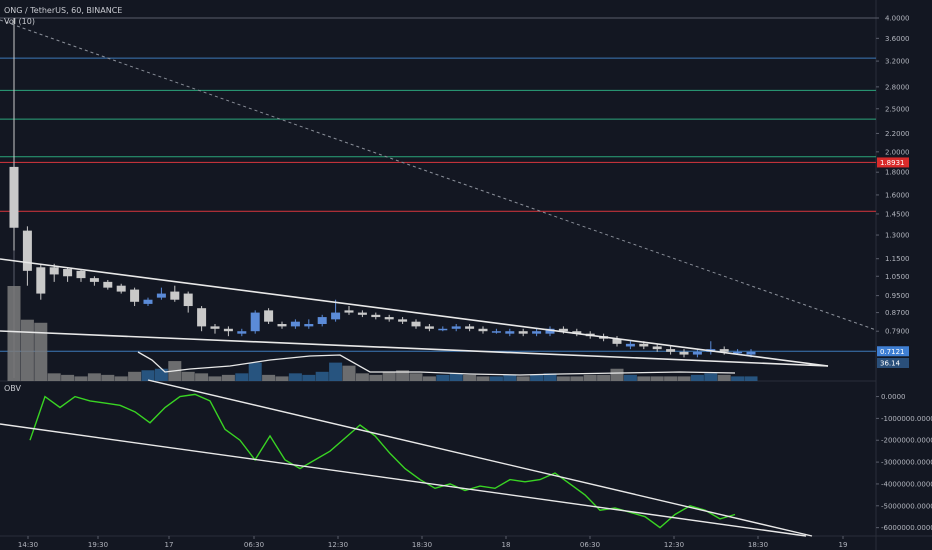  I want to click on red-level-badge-bg, so click(893, 162).